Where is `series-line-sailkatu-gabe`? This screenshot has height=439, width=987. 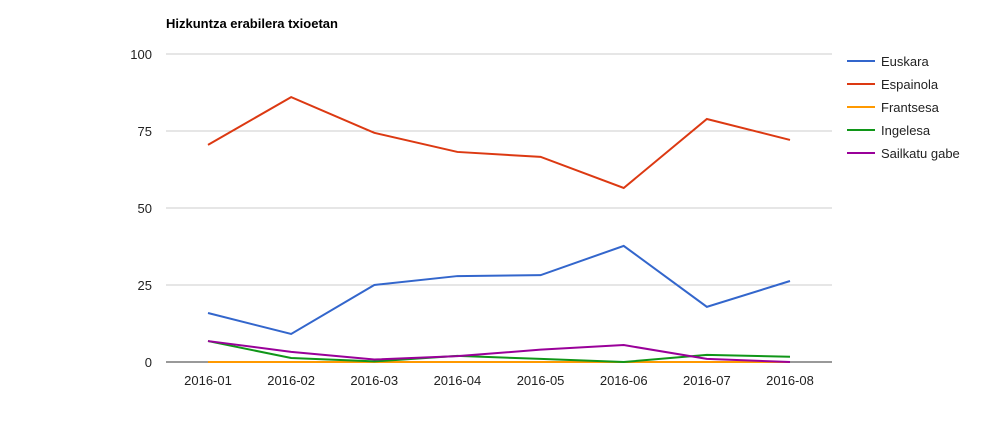 series-line-sailkatu-gabe is located at coordinates (499, 351).